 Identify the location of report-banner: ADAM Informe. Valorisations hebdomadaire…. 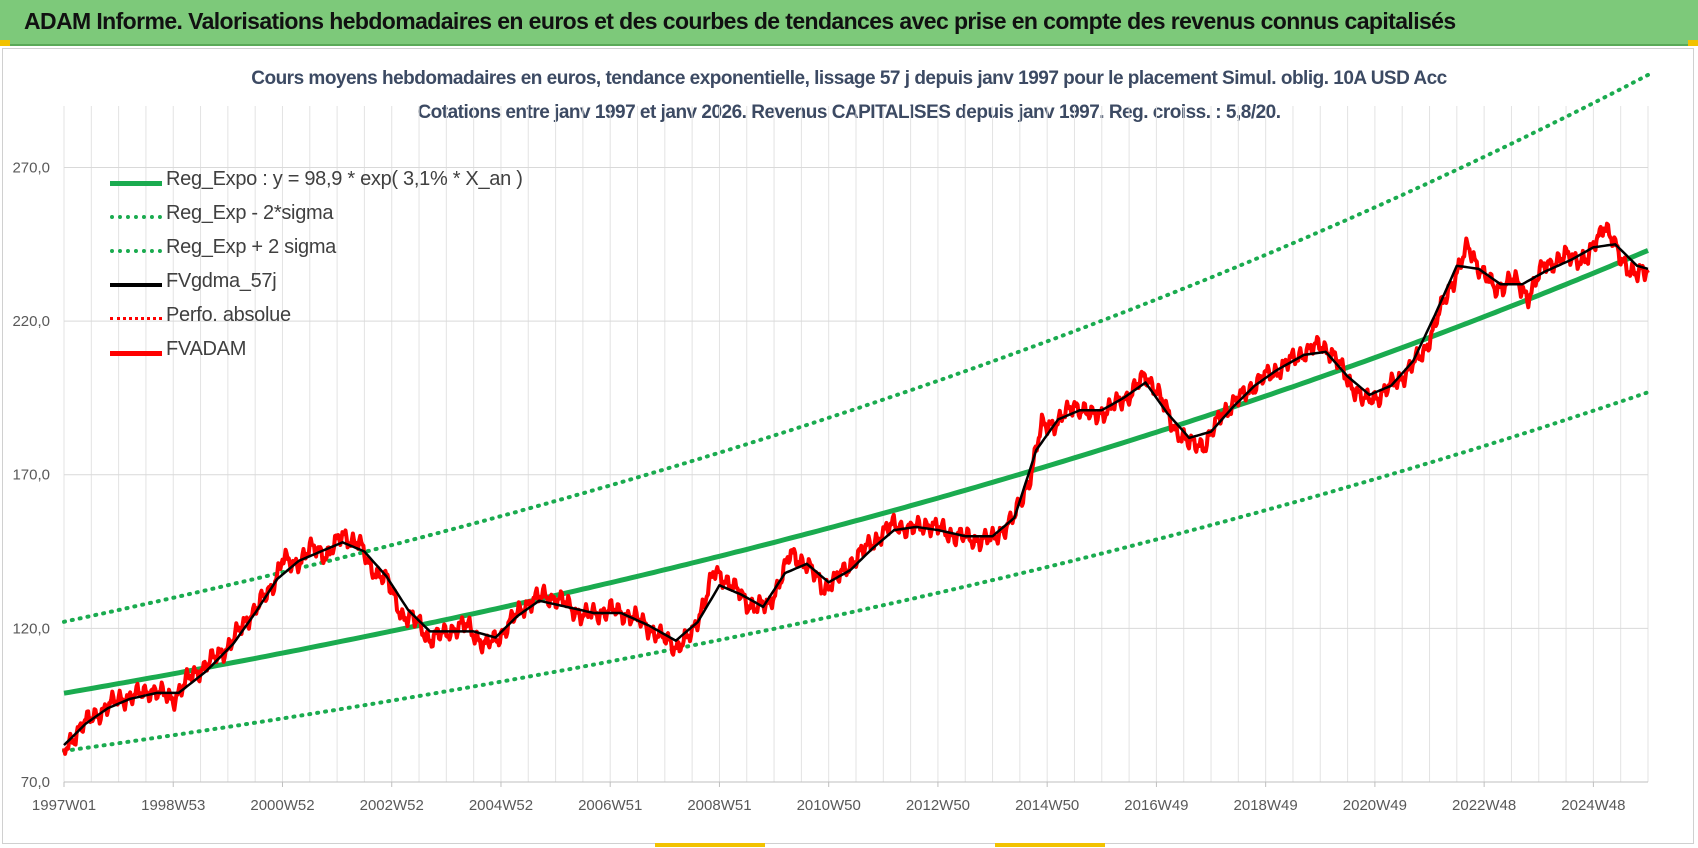
(849, 23).